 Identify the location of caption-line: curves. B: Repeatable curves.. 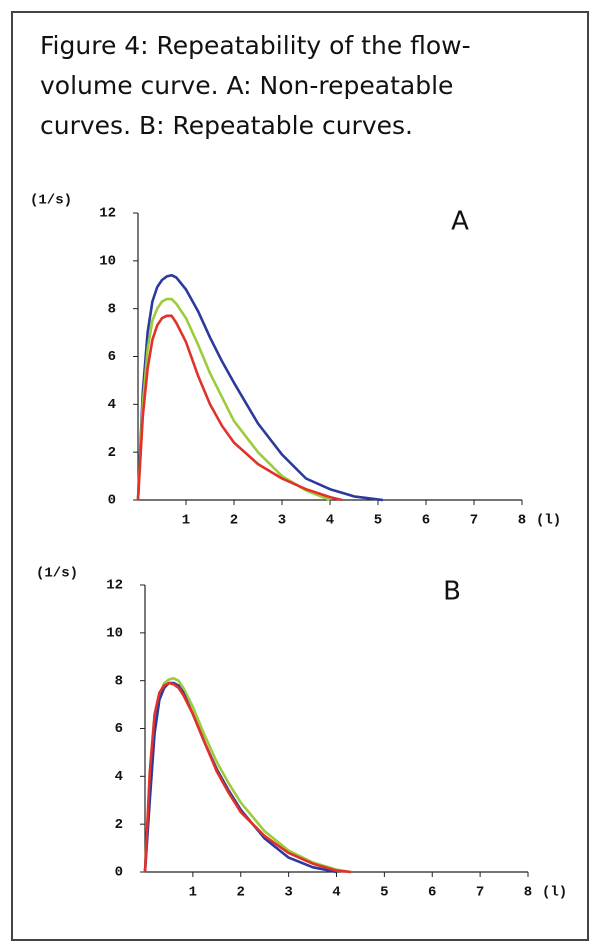
(226, 125).